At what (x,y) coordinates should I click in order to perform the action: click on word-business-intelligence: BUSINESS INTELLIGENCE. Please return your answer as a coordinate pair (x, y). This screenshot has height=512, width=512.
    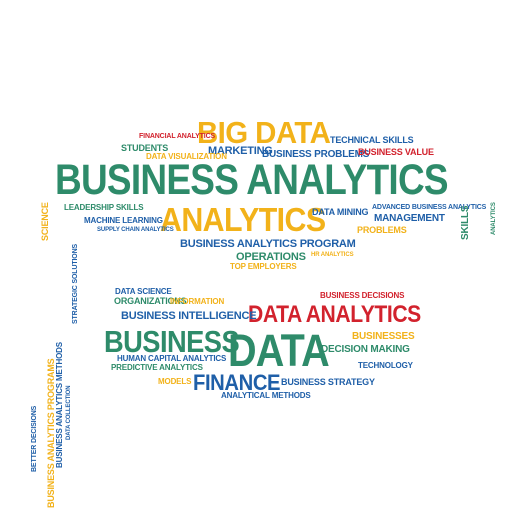
    Looking at the image, I should click on (189, 316).